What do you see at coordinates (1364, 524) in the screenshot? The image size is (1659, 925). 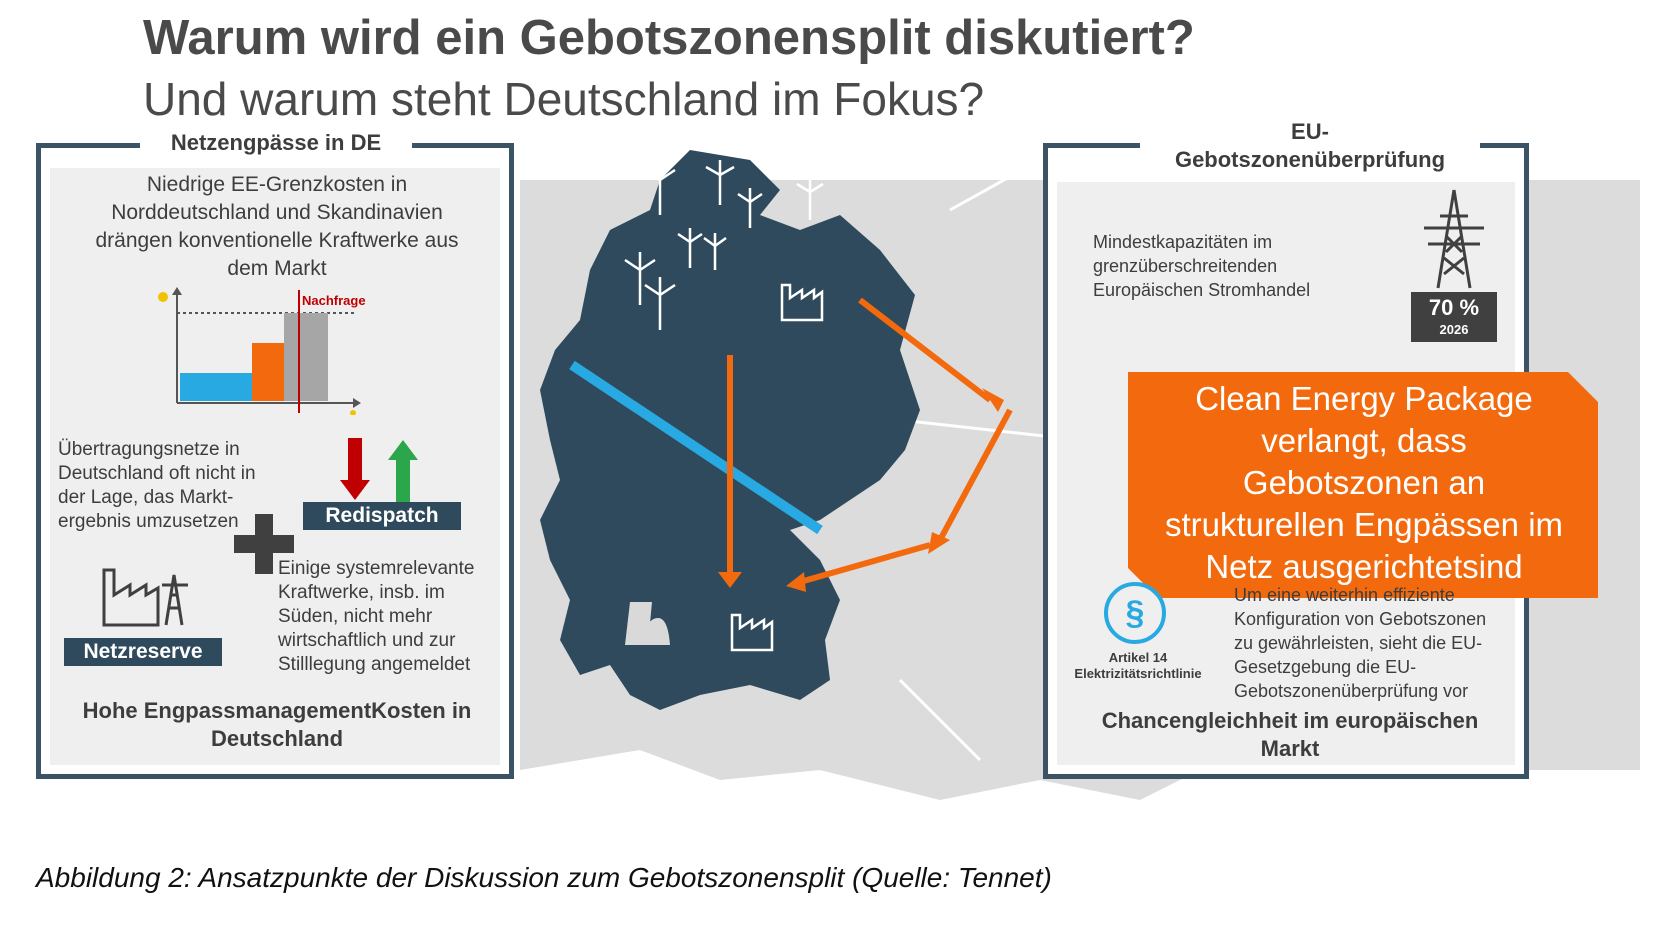 I see `cep-line-4: strukturellen Engpässen im` at bounding box center [1364, 524].